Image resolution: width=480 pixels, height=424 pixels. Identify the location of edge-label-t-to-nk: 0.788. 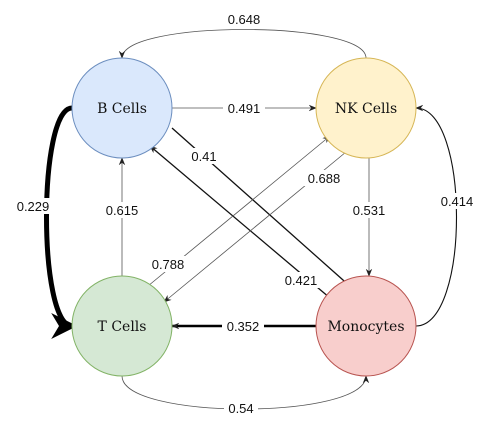
(168, 264).